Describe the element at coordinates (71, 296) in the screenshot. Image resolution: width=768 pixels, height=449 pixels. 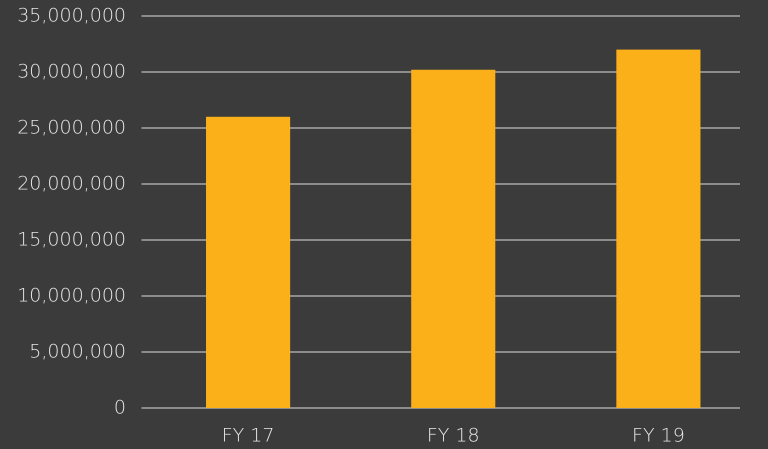
I see `y-tick-label: 10,000,000` at that location.